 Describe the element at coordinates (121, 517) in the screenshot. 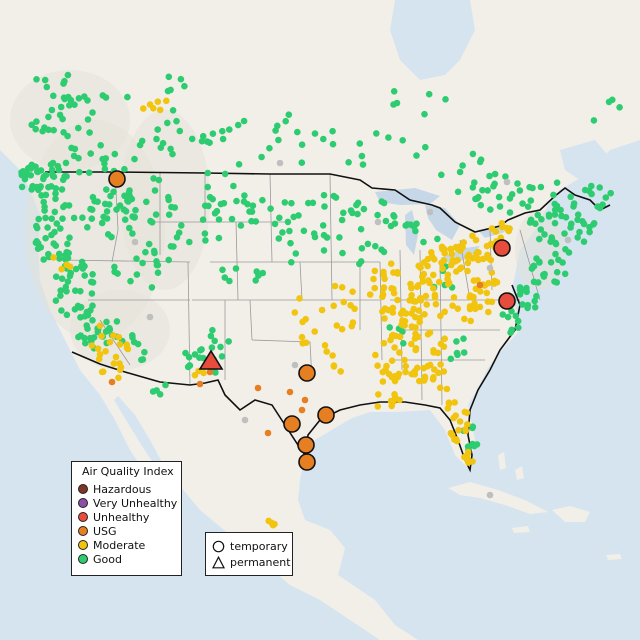

I see `legend-label: Unhealthy` at that location.